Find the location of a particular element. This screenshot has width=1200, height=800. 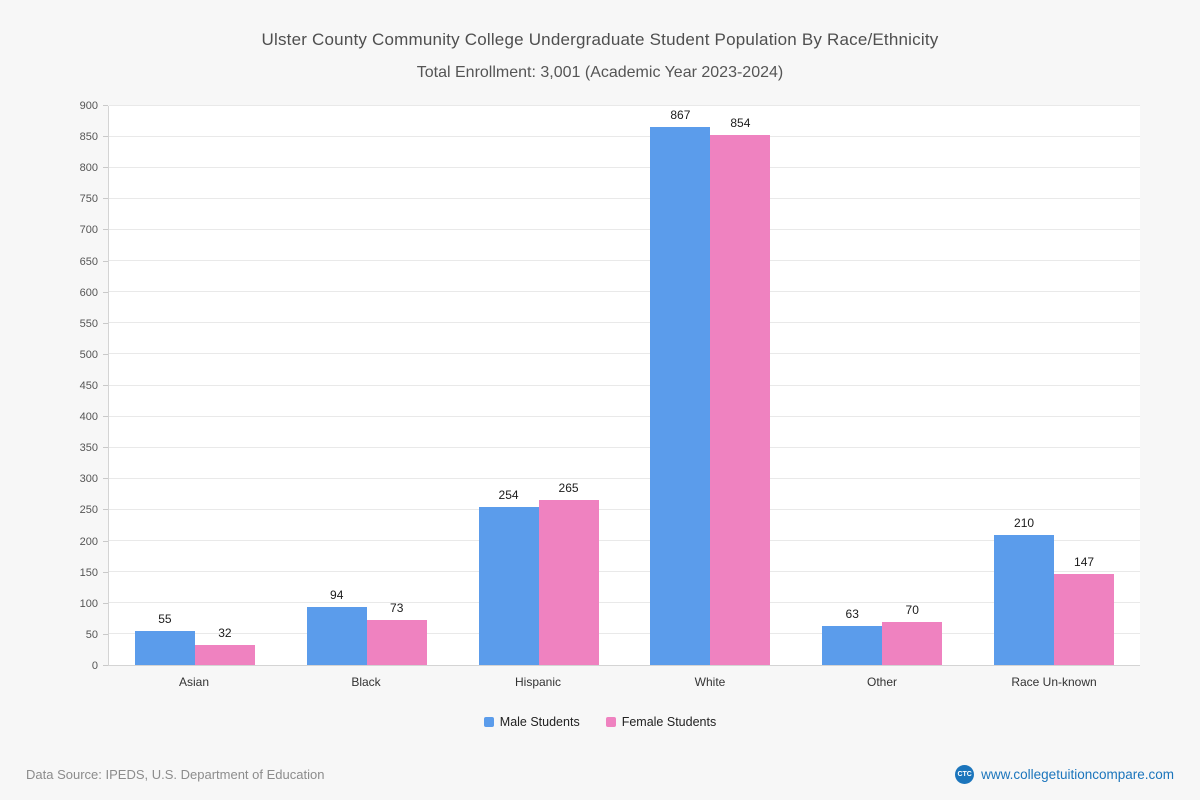

bar-value-label: 94 is located at coordinates (337, 594).